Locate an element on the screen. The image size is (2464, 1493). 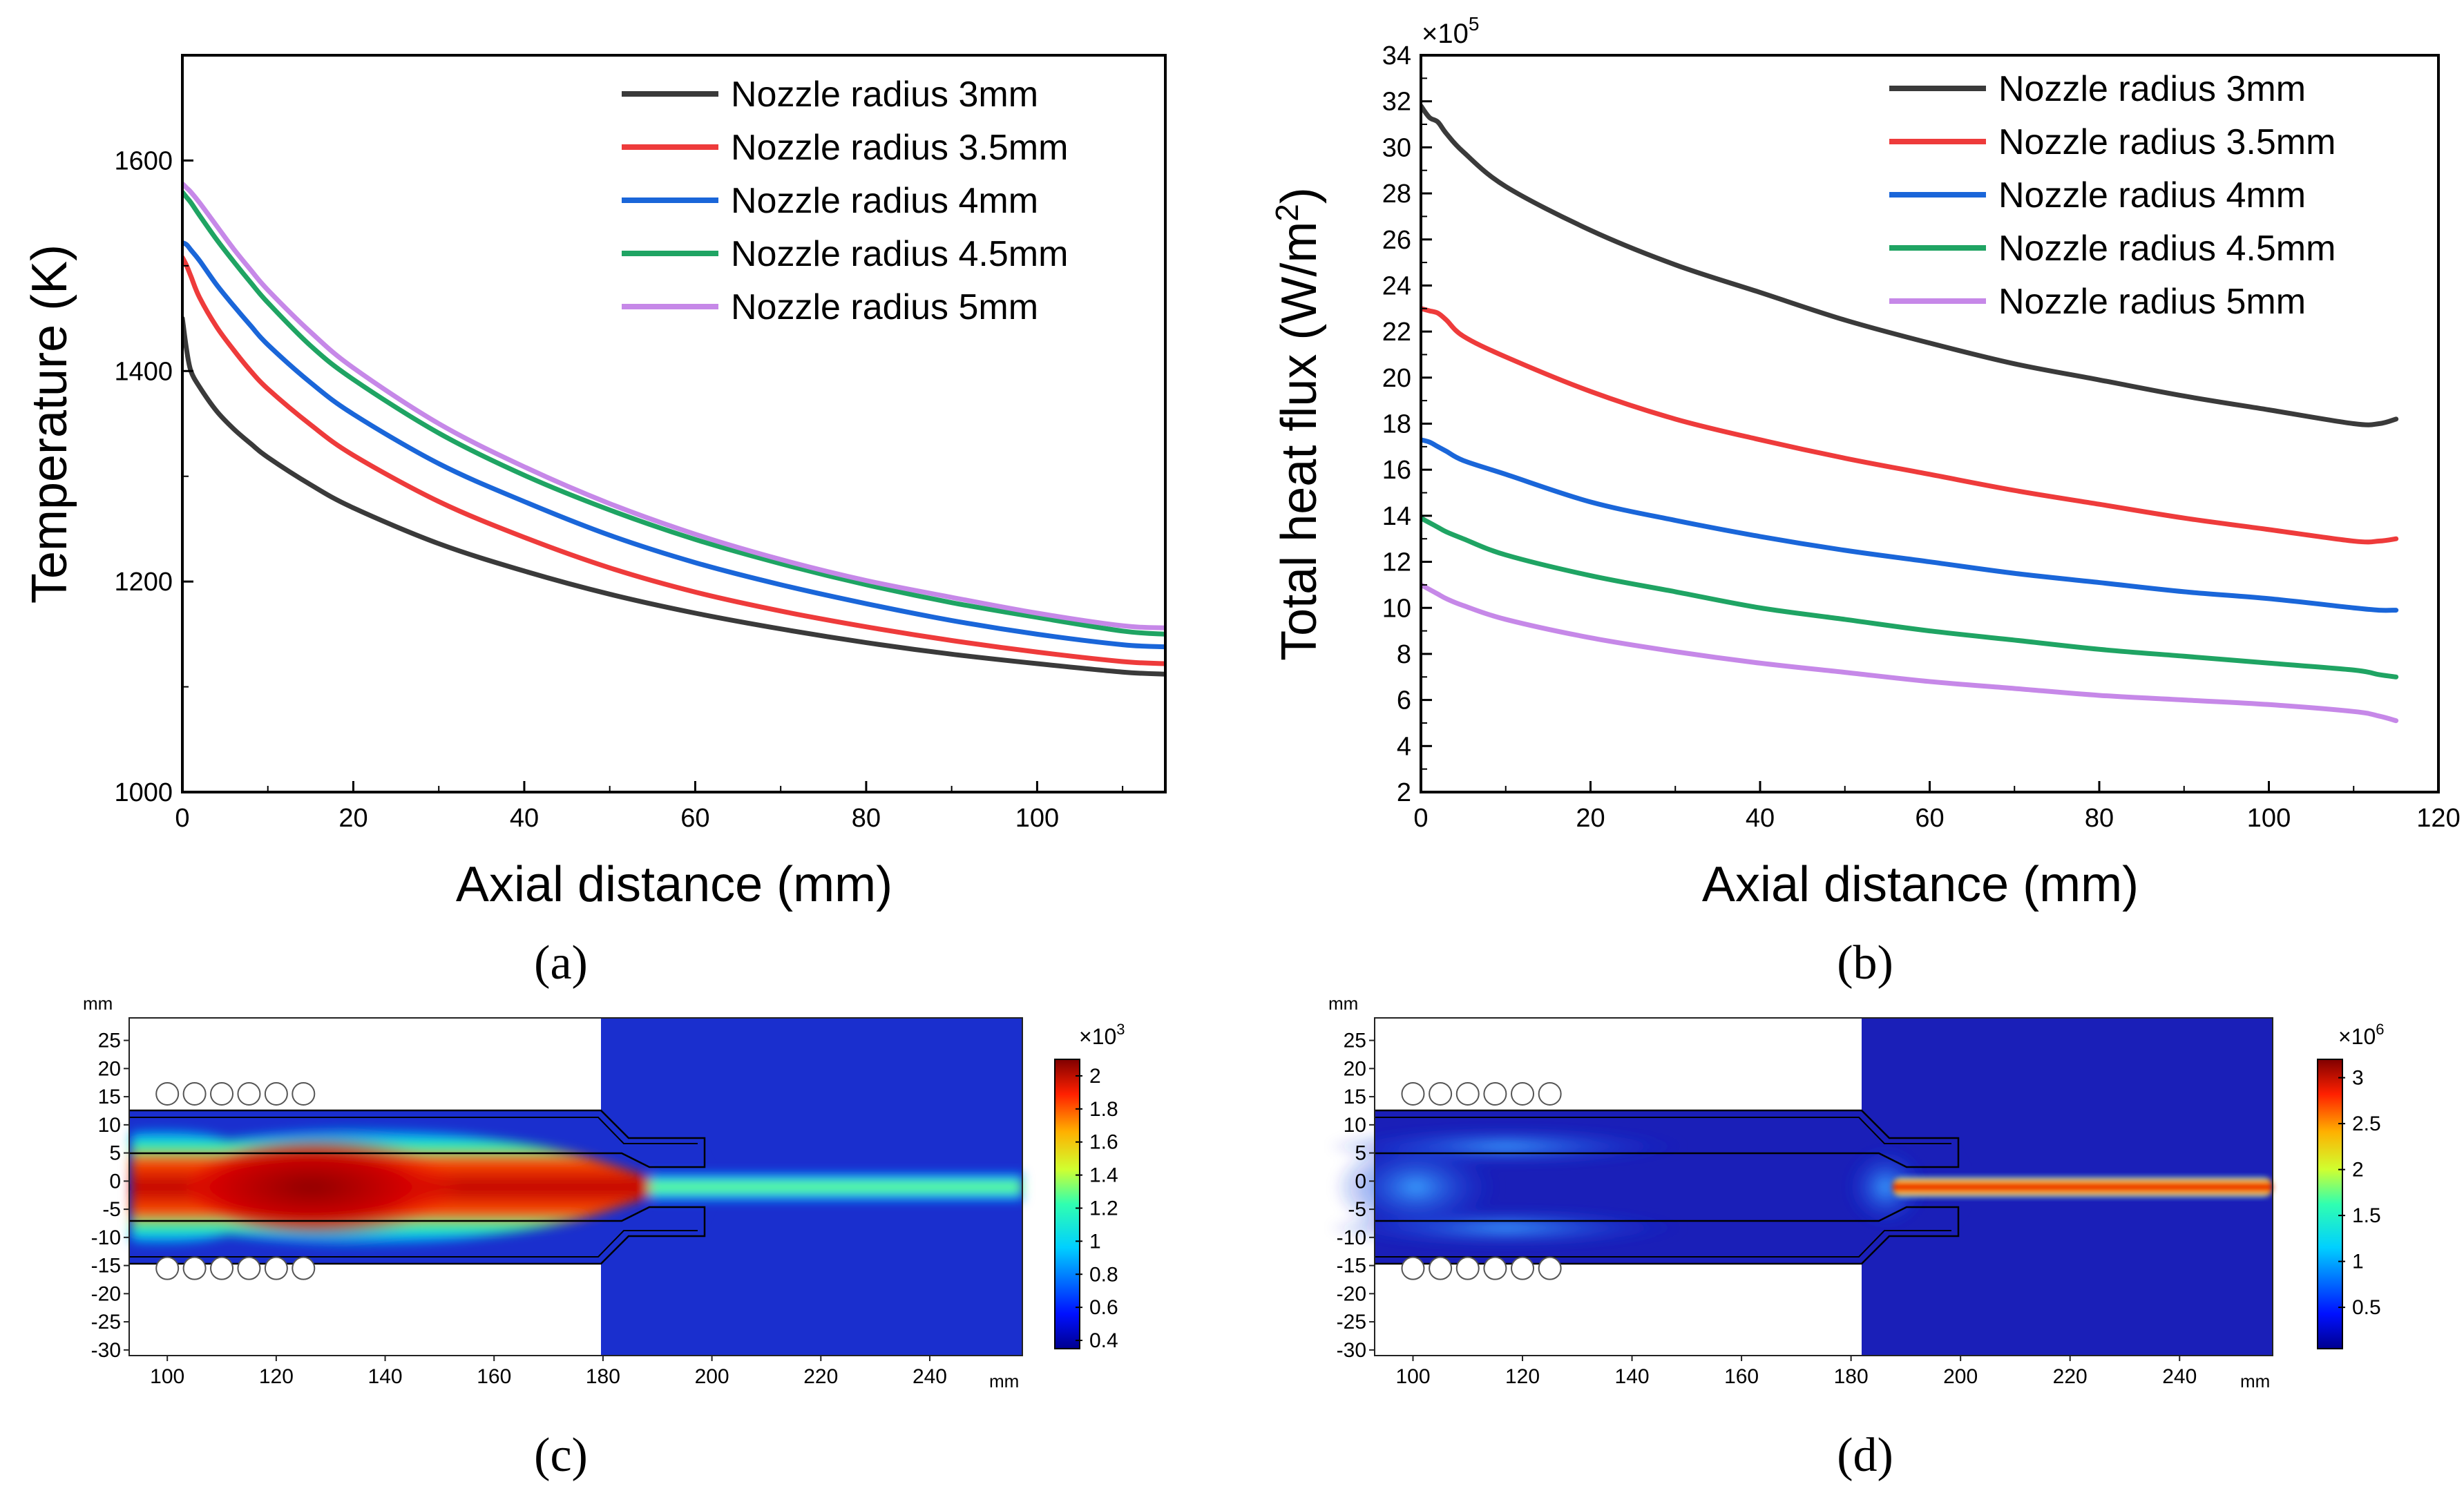
map-x-tick-label: 100 is located at coordinates (1412, 1376).